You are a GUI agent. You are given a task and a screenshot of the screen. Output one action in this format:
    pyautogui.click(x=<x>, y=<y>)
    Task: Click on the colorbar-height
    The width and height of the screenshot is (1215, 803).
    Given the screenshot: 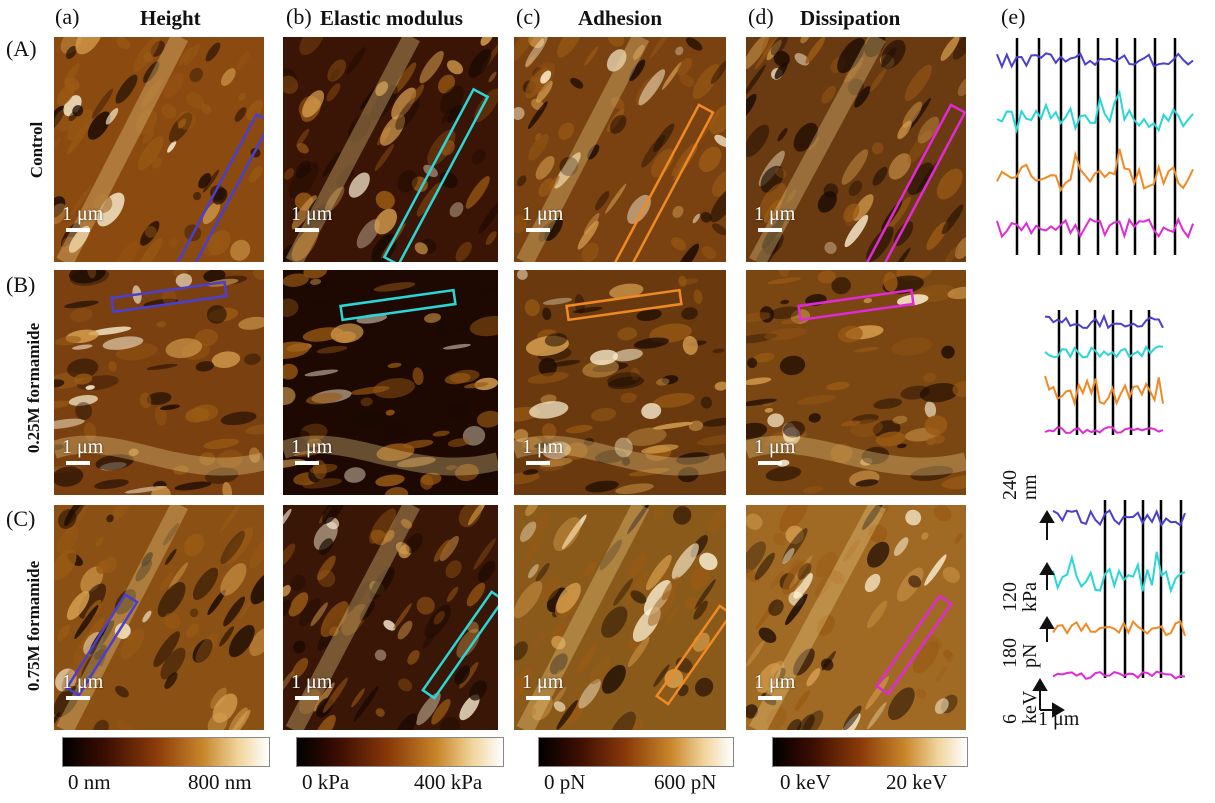 What is the action you would take?
    pyautogui.click(x=166, y=752)
    